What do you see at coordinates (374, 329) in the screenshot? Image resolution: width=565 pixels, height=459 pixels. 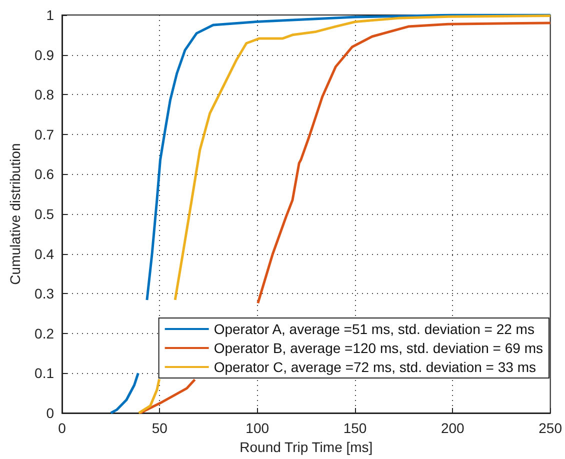 I see `legend-label: Operator A, average =51 ms, std. deviation = 22 ms` at bounding box center [374, 329].